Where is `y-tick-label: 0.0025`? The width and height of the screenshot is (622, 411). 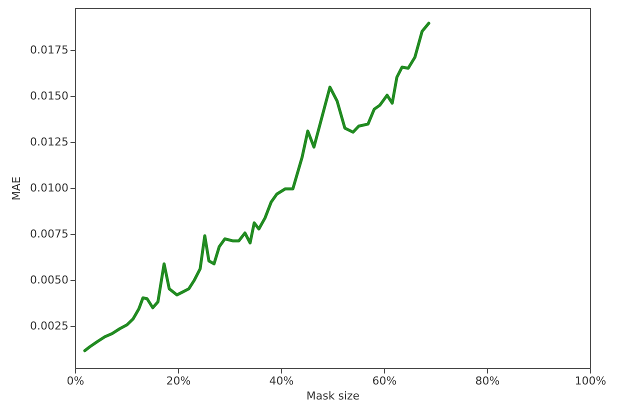 y-tick-label: 0.0025 is located at coordinates (49, 325).